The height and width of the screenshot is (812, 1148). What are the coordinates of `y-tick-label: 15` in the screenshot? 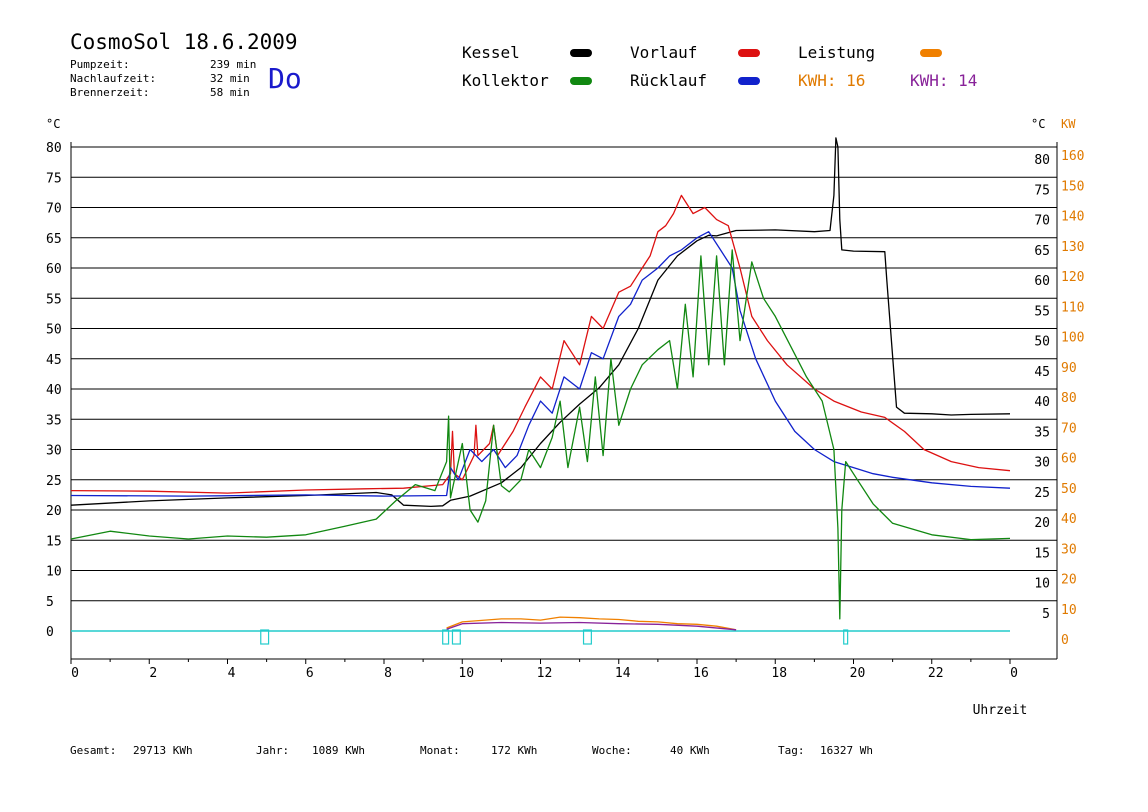 It's located at (54, 541).